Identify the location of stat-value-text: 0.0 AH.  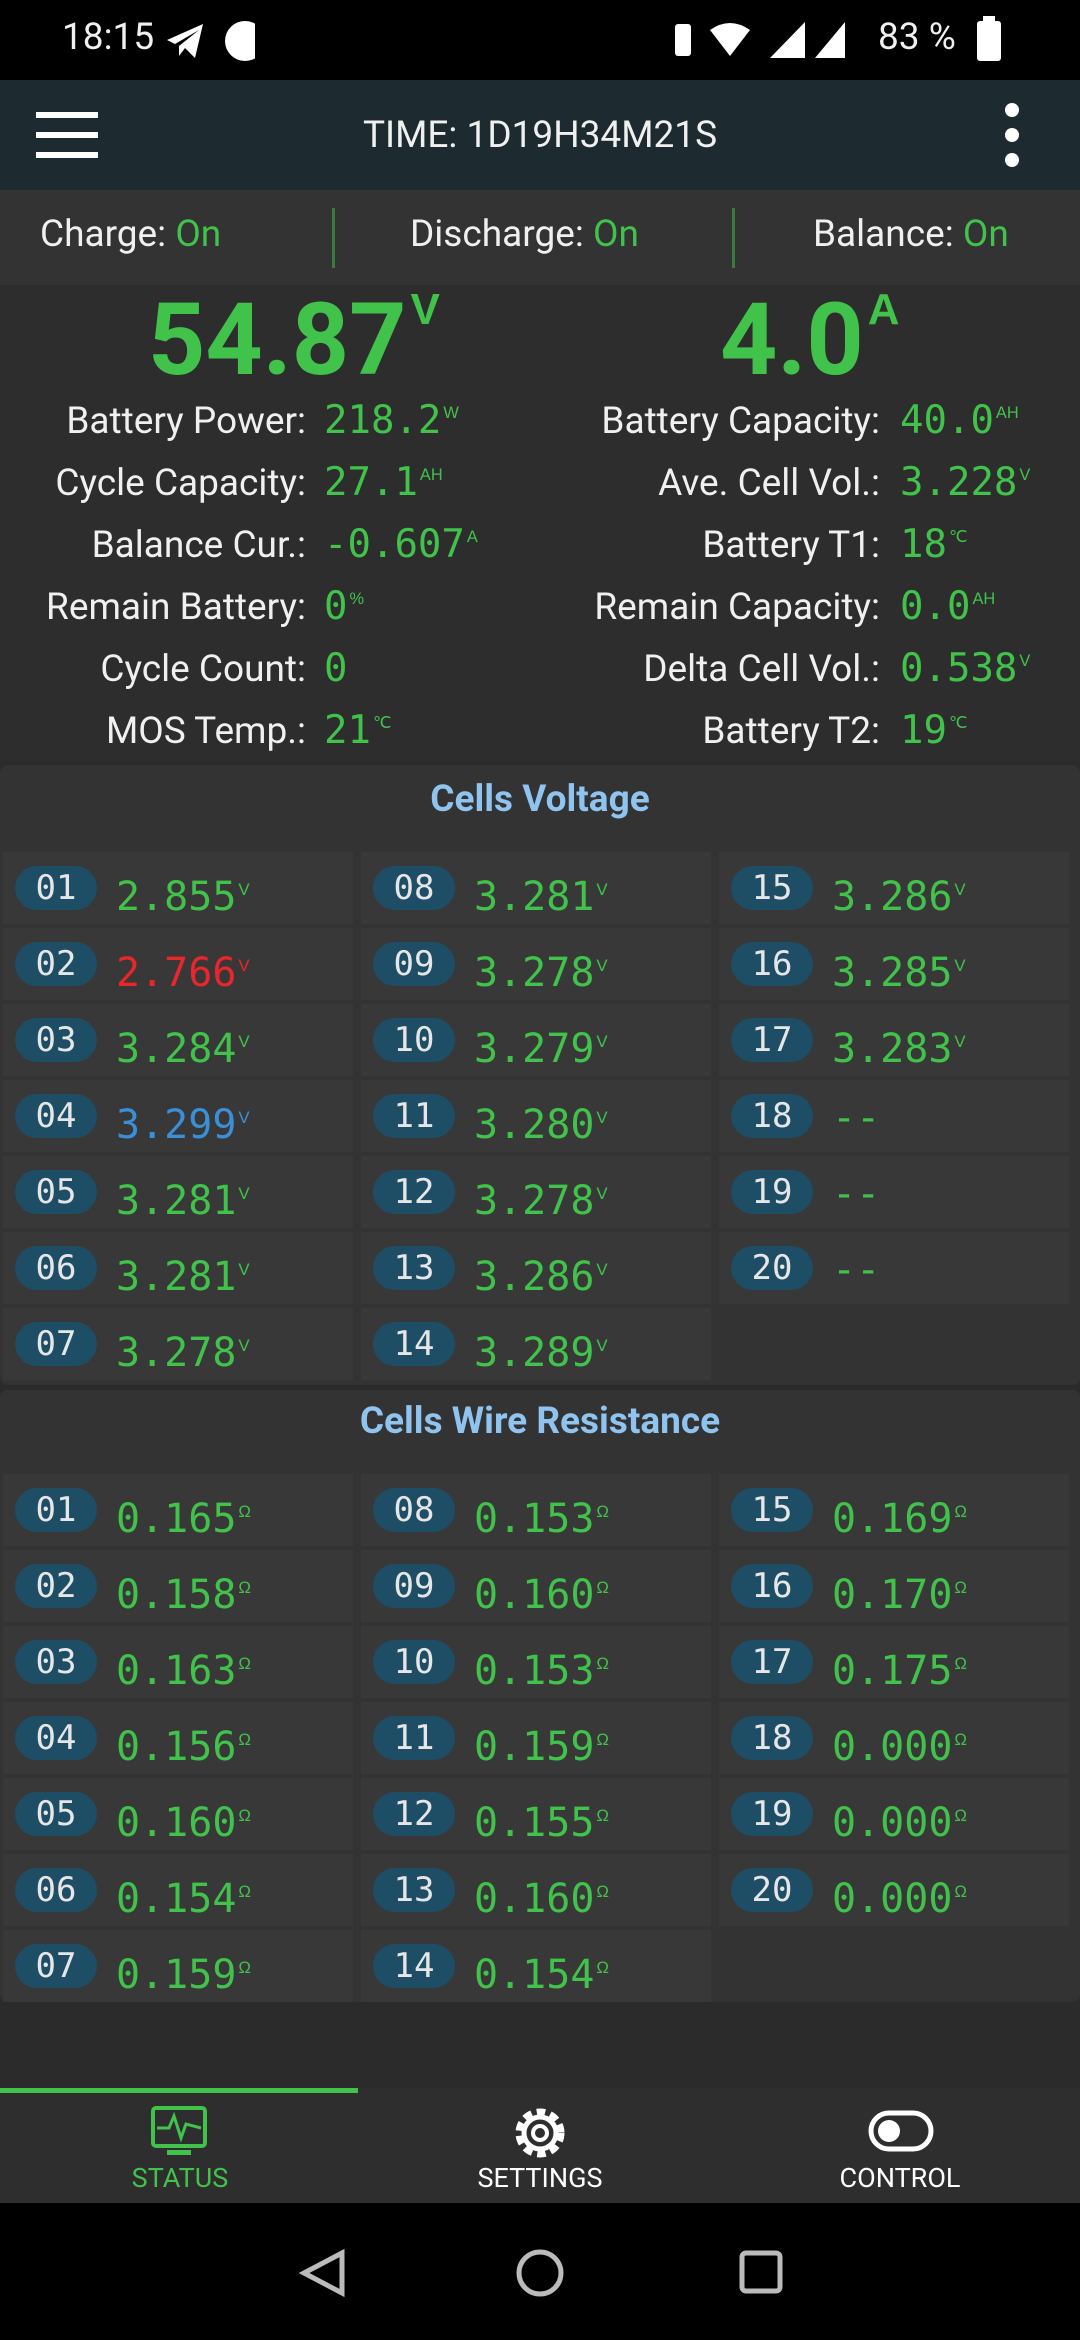
(947, 606).